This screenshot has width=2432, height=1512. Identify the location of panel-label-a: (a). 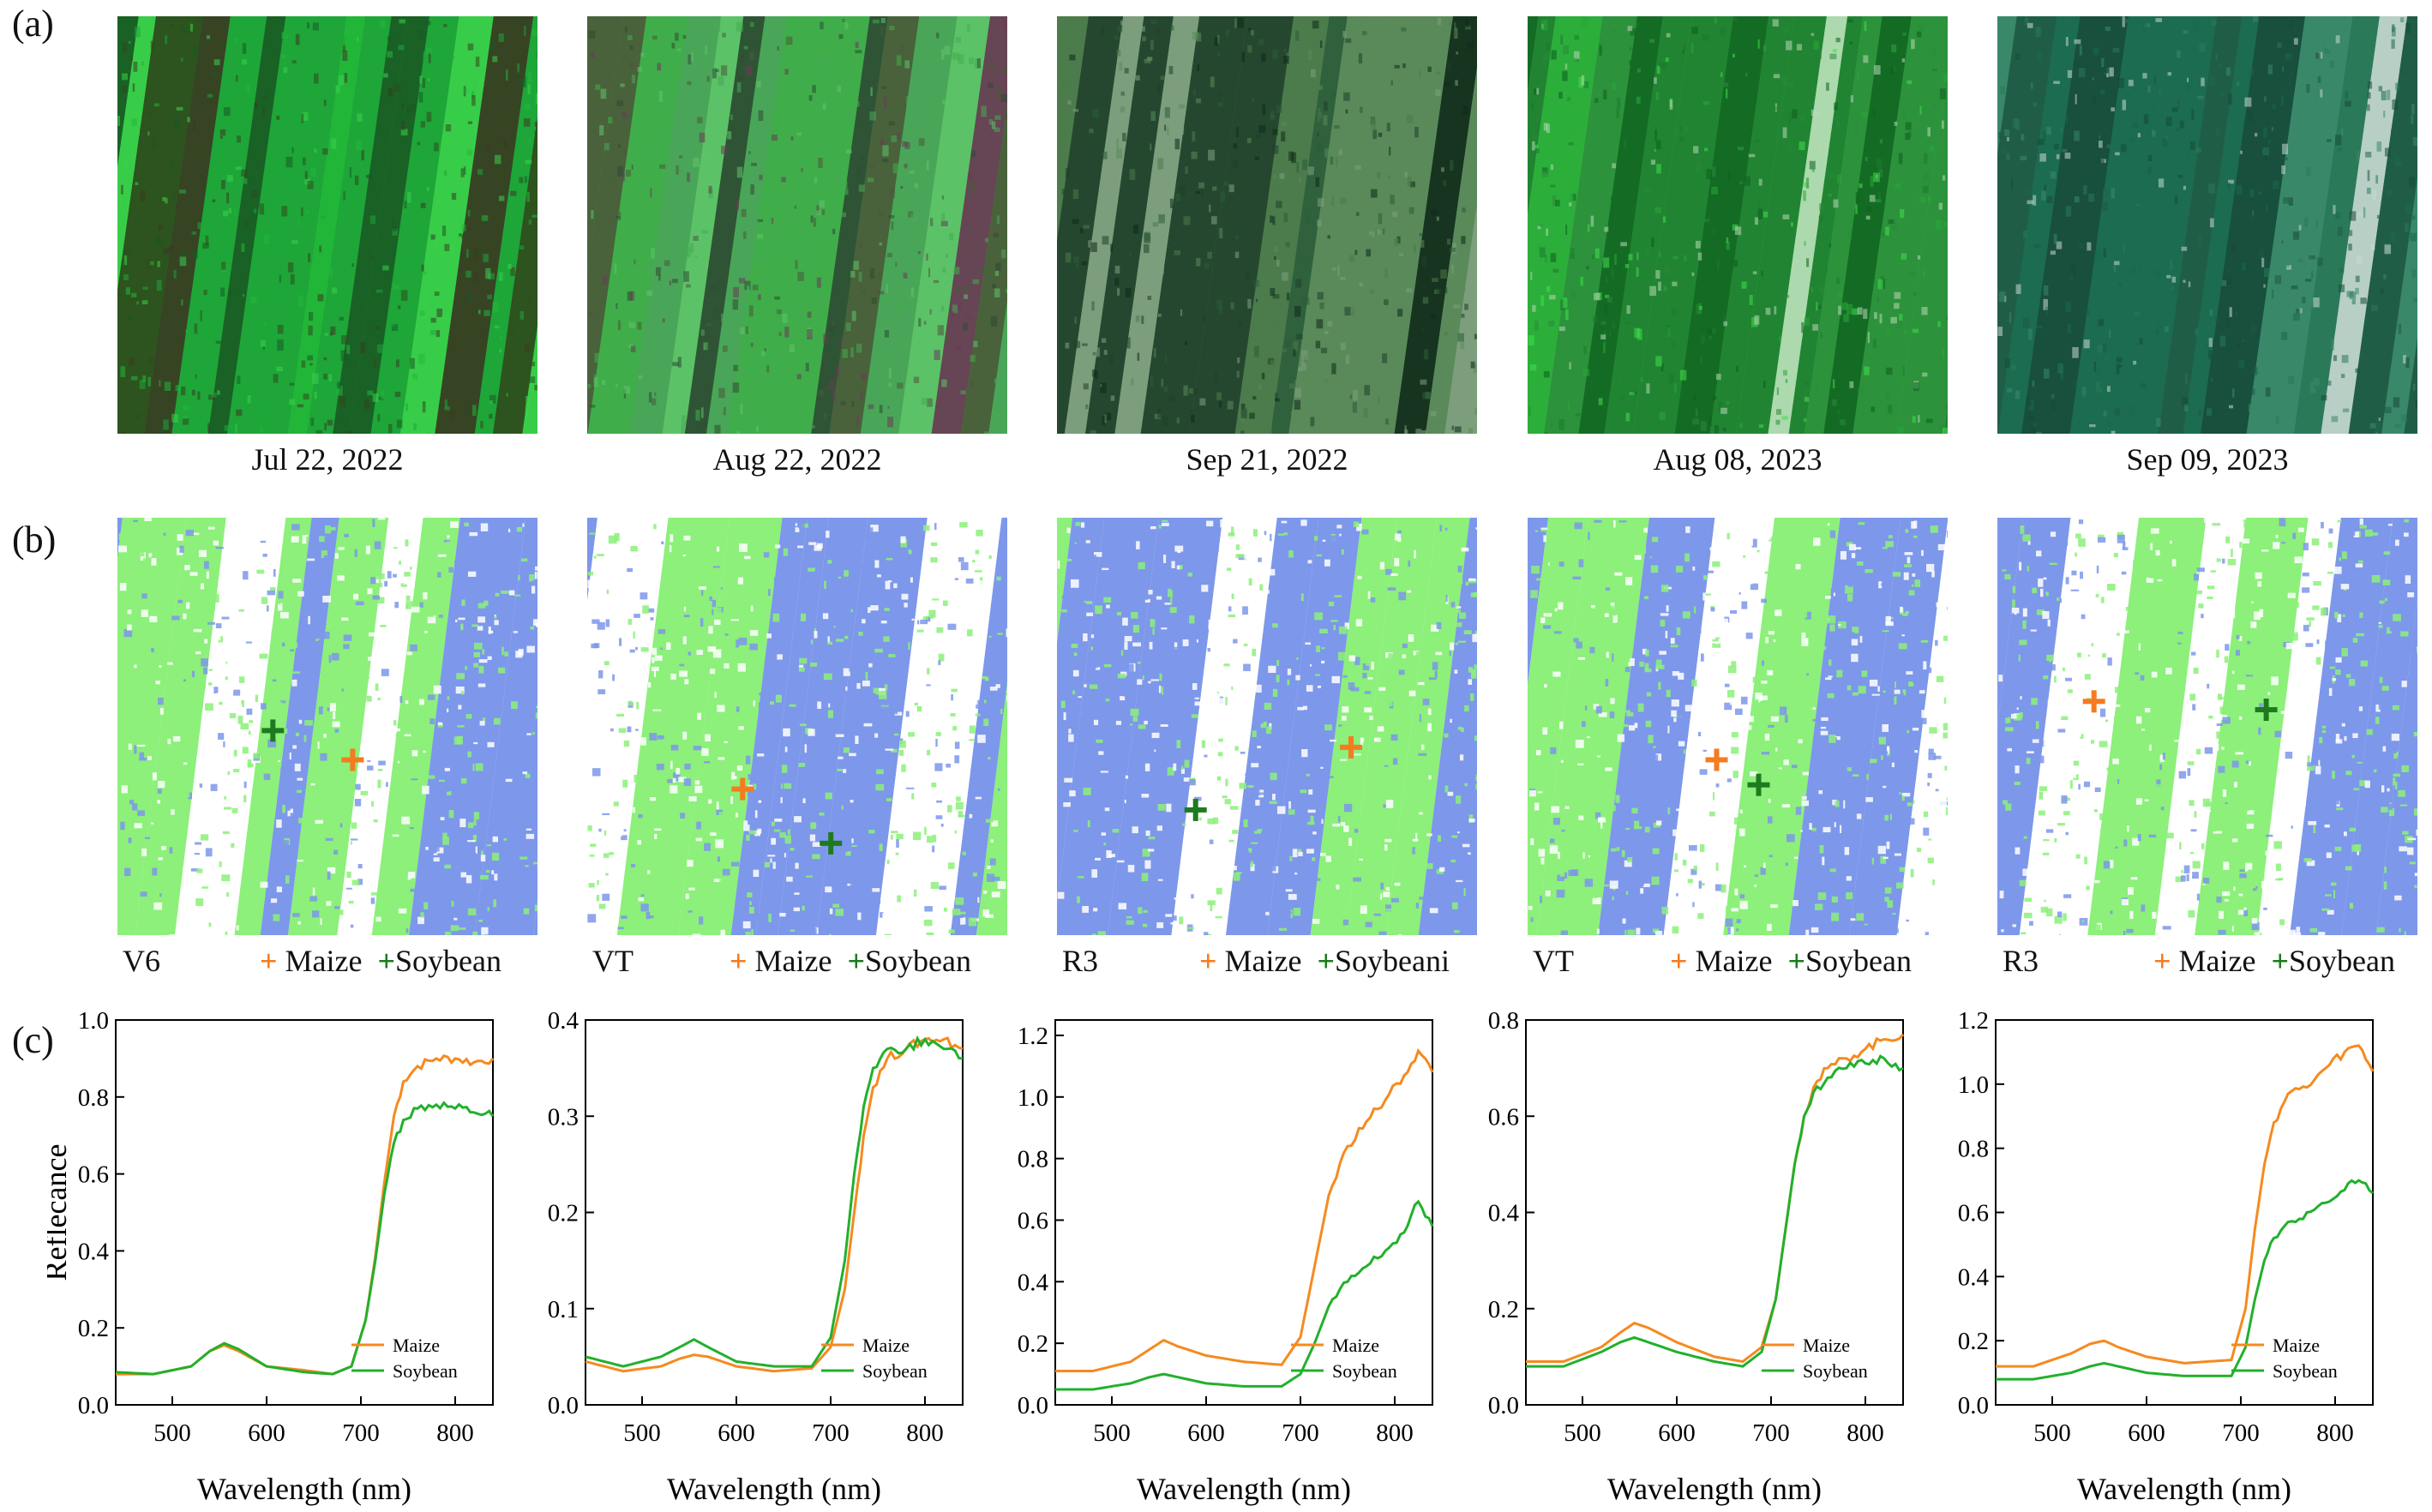
(33, 24).